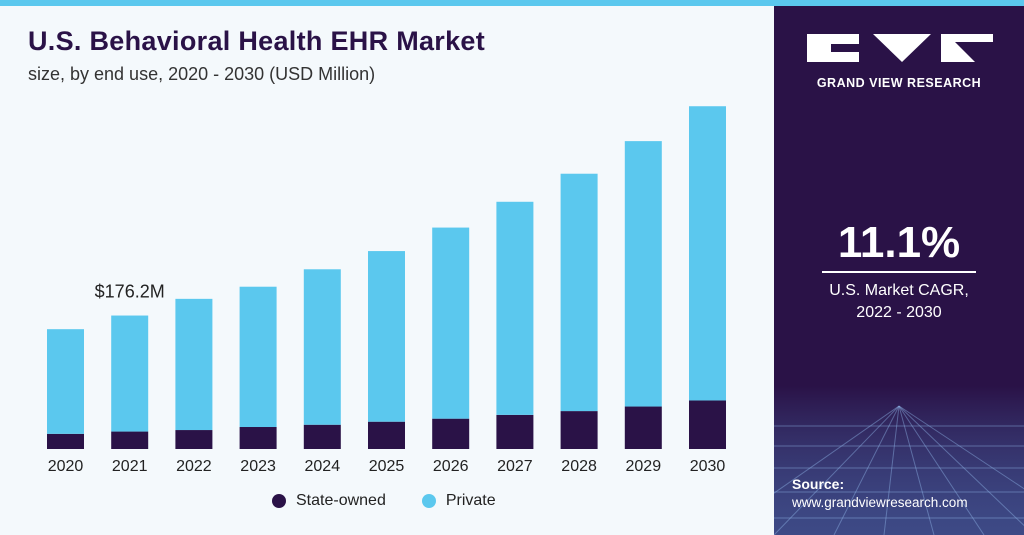 This screenshot has height=535, width=1024. Describe the element at coordinates (579, 430) in the screenshot. I see `bar-state-owned-2028` at that location.